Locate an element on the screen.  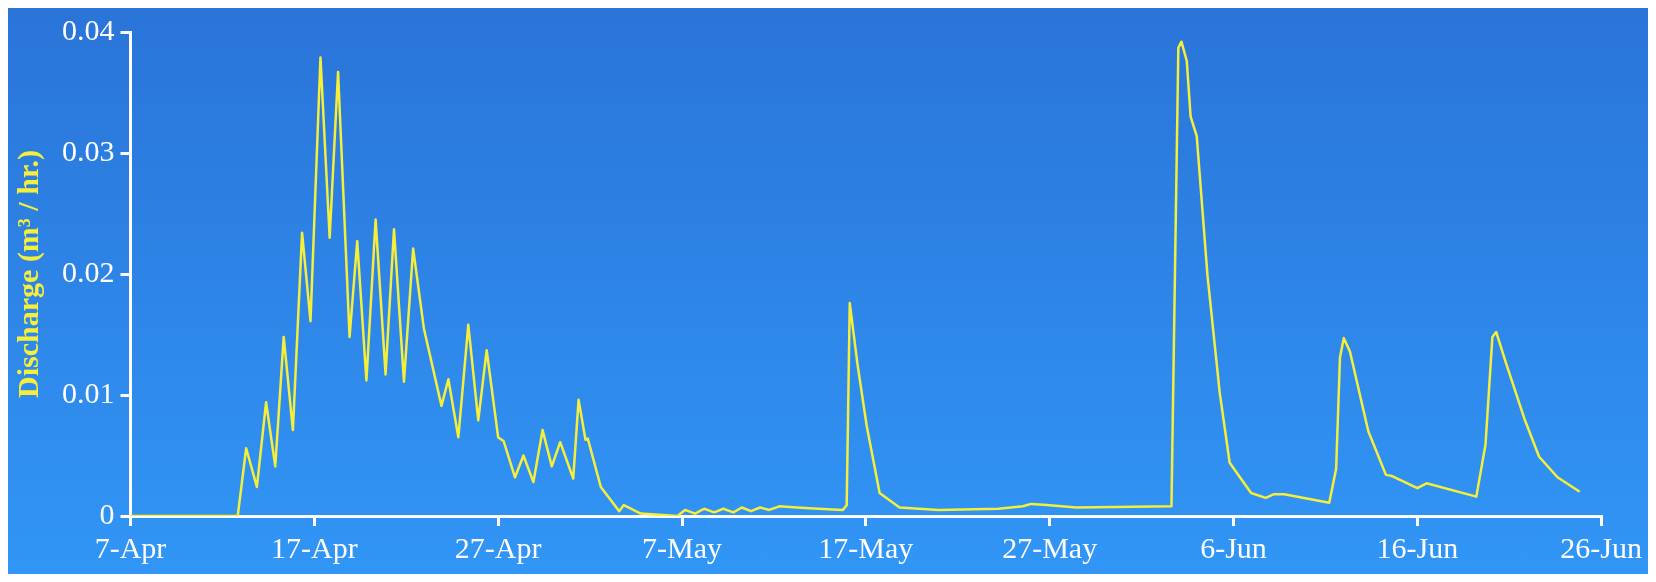
x-tick-label: 7-Apr is located at coordinates (130, 547).